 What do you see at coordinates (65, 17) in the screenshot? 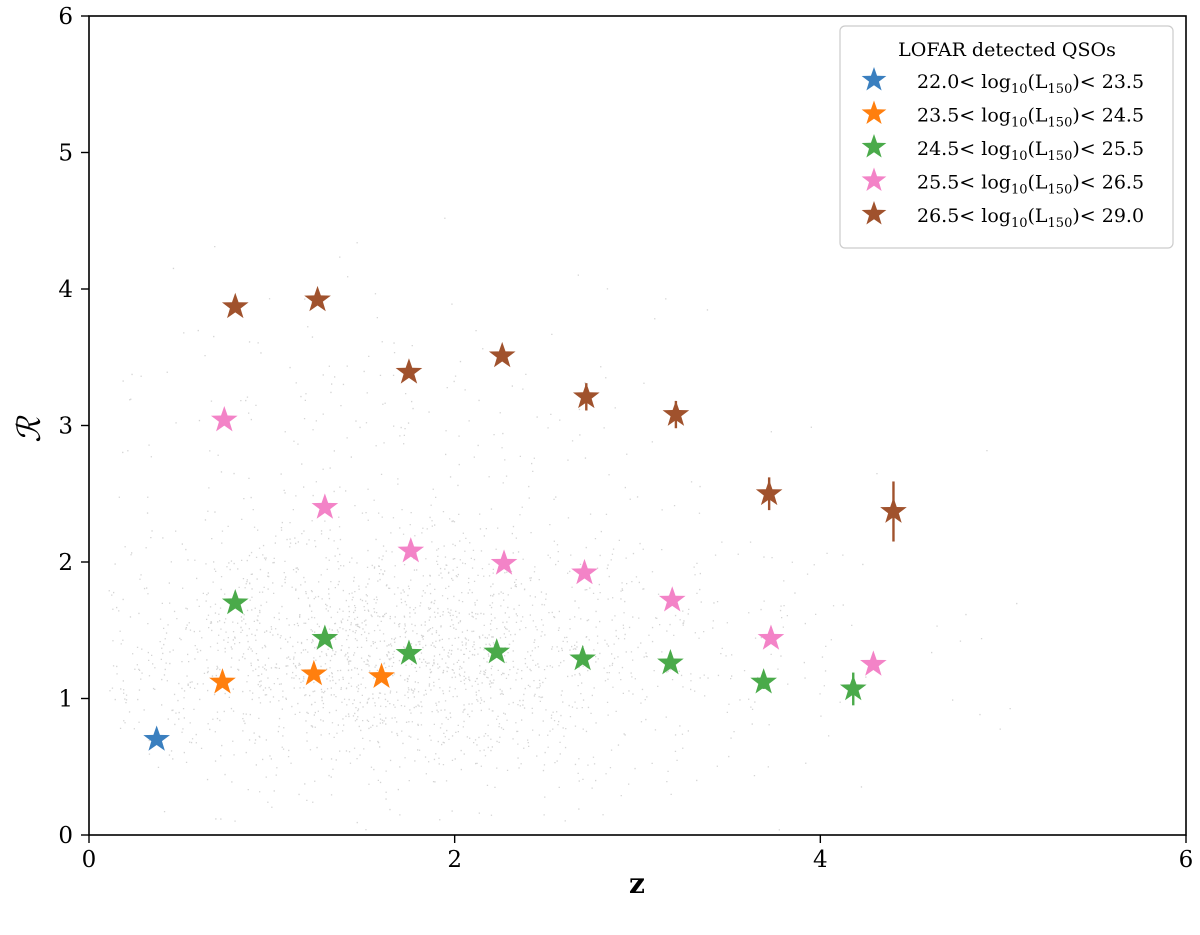
I see `y-tick-label: 6` at bounding box center [65, 17].